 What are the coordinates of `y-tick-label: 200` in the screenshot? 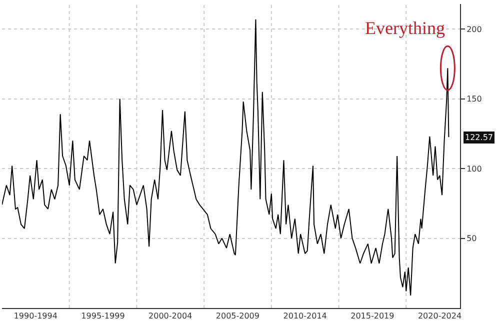 It's located at (474, 29).